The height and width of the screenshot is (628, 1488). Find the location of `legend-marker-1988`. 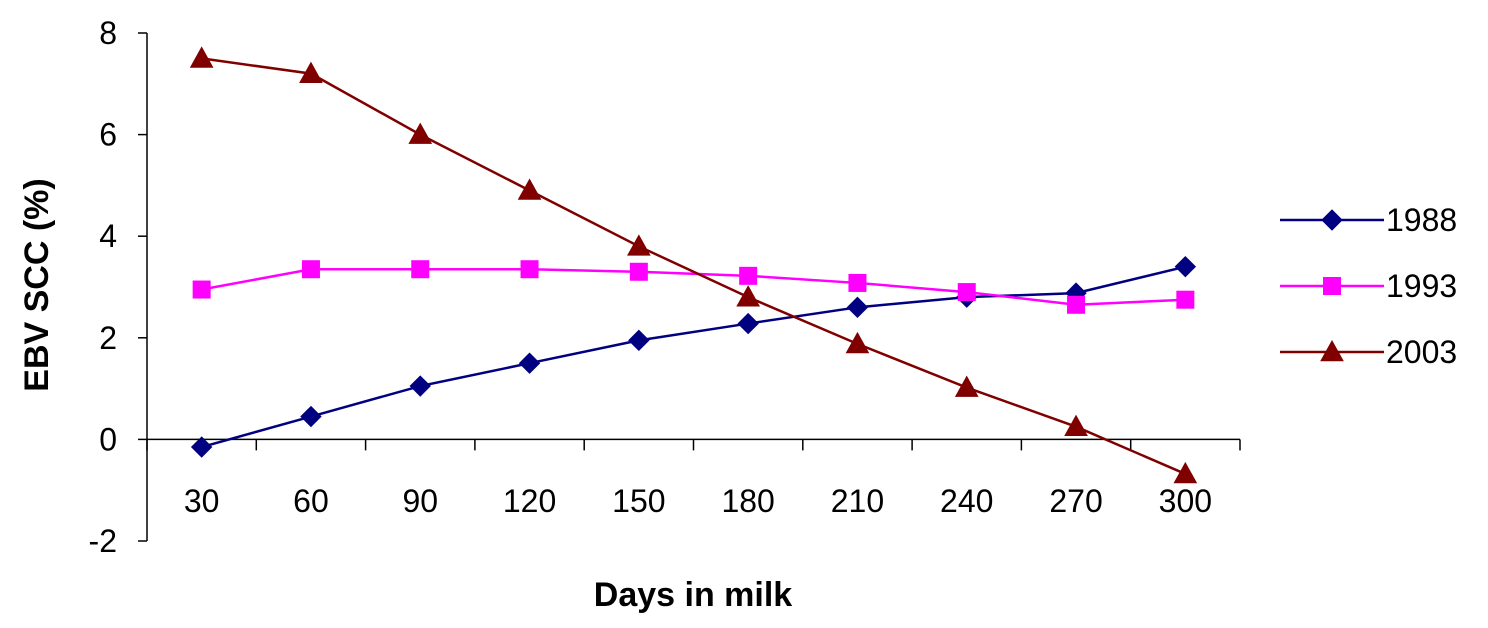

legend-marker-1988 is located at coordinates (1332, 220).